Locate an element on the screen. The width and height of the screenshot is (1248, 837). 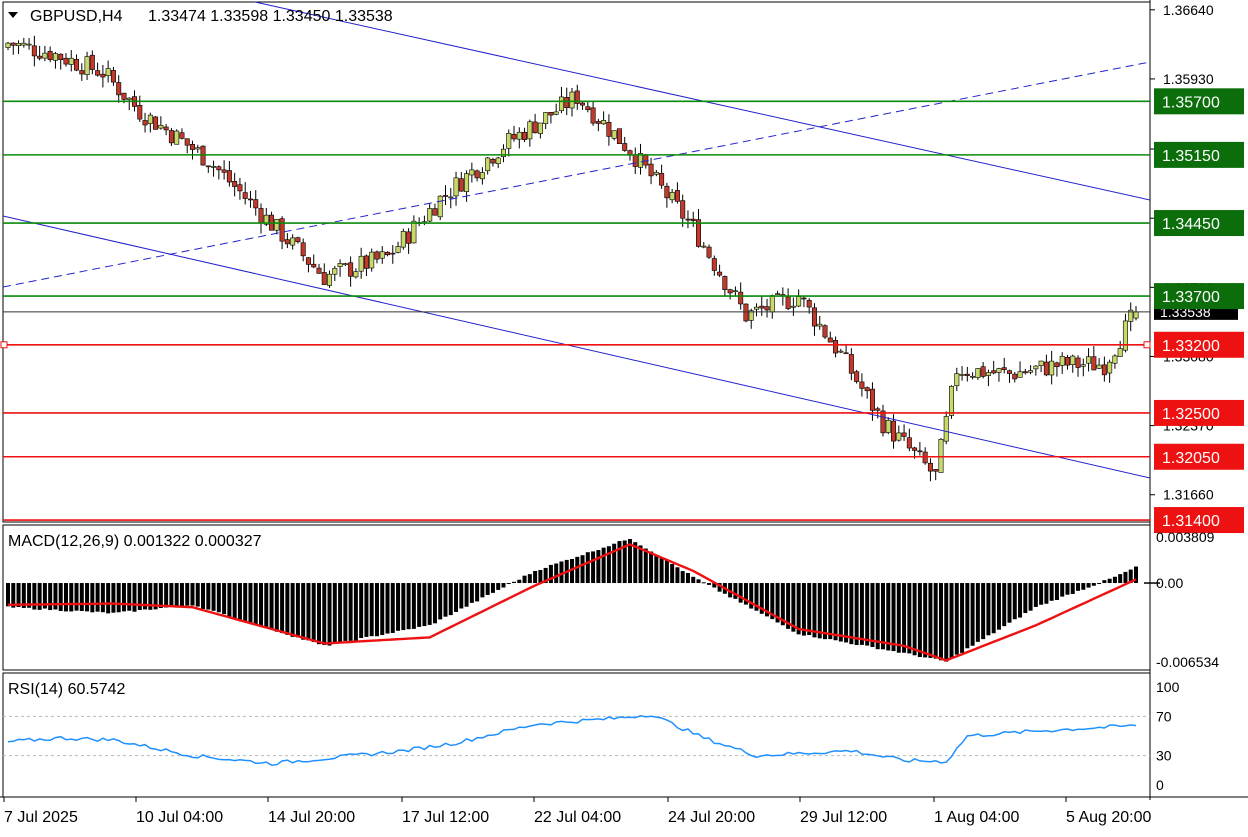
macd-tick-label: -0.006534 is located at coordinates (1187, 662).